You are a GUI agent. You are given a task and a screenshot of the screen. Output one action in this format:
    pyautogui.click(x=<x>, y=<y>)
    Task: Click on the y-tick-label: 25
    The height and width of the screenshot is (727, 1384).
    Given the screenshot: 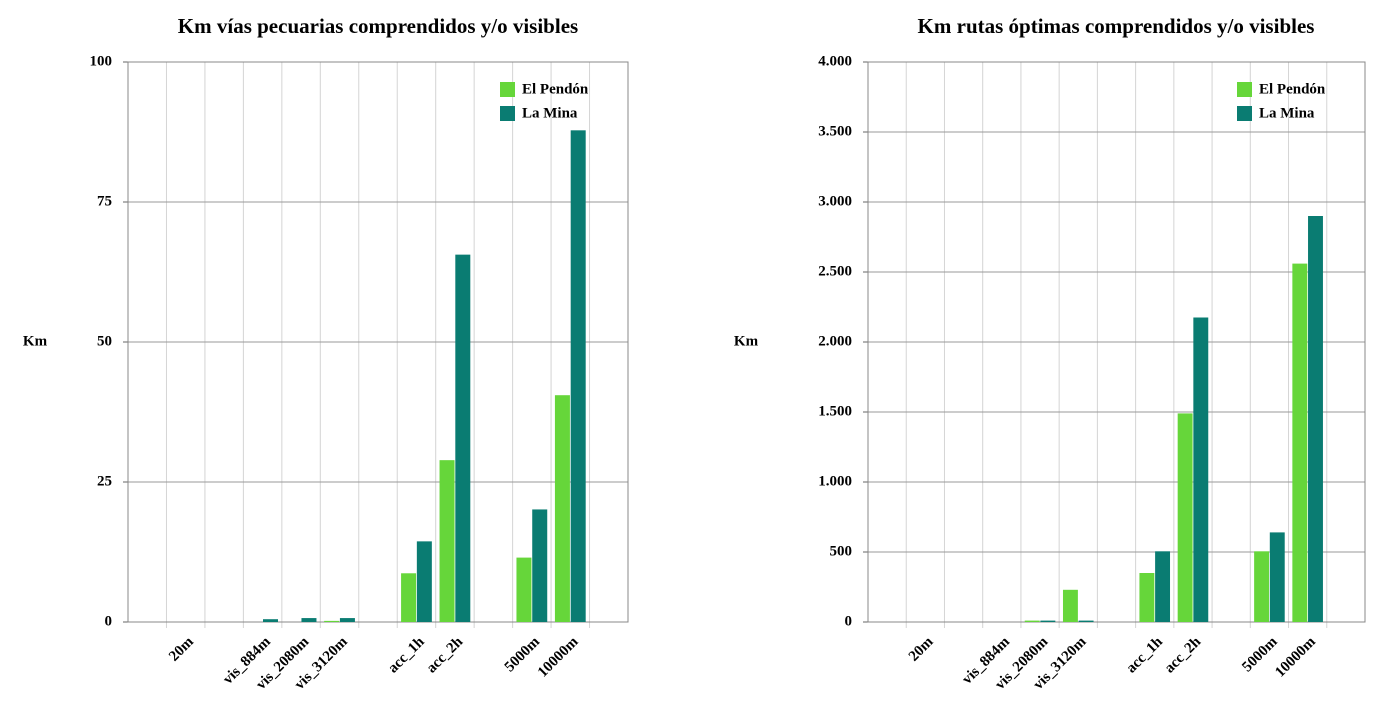 What is the action you would take?
    pyautogui.click(x=104, y=481)
    